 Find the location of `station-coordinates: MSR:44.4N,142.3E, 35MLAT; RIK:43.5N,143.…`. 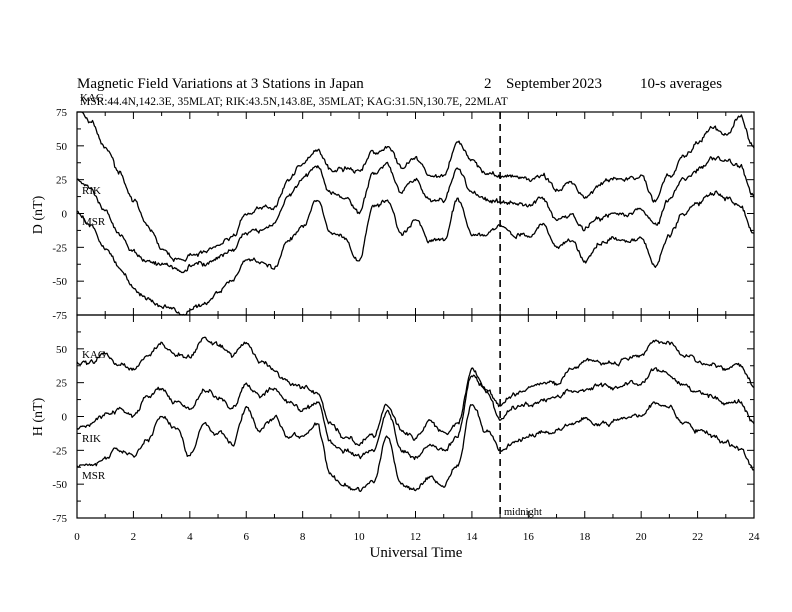

station-coordinates: MSR:44.4N,142.3E, 35MLAT; RIK:43.5N,143.… is located at coordinates (294, 102).